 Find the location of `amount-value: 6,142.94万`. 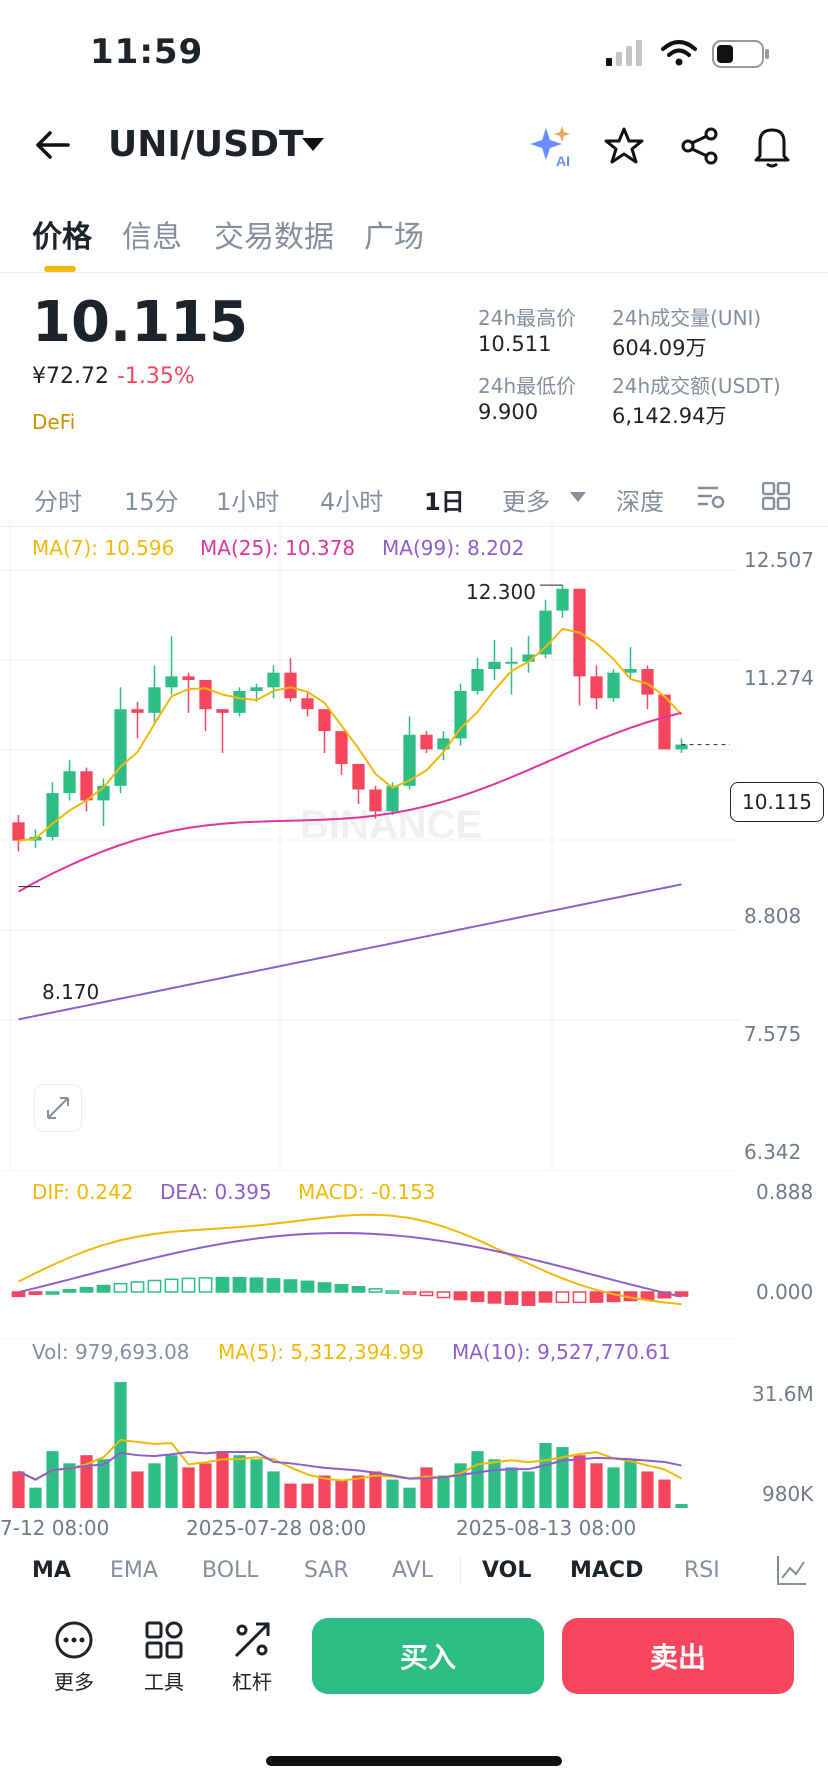

amount-value: 6,142.94万 is located at coordinates (669, 416).